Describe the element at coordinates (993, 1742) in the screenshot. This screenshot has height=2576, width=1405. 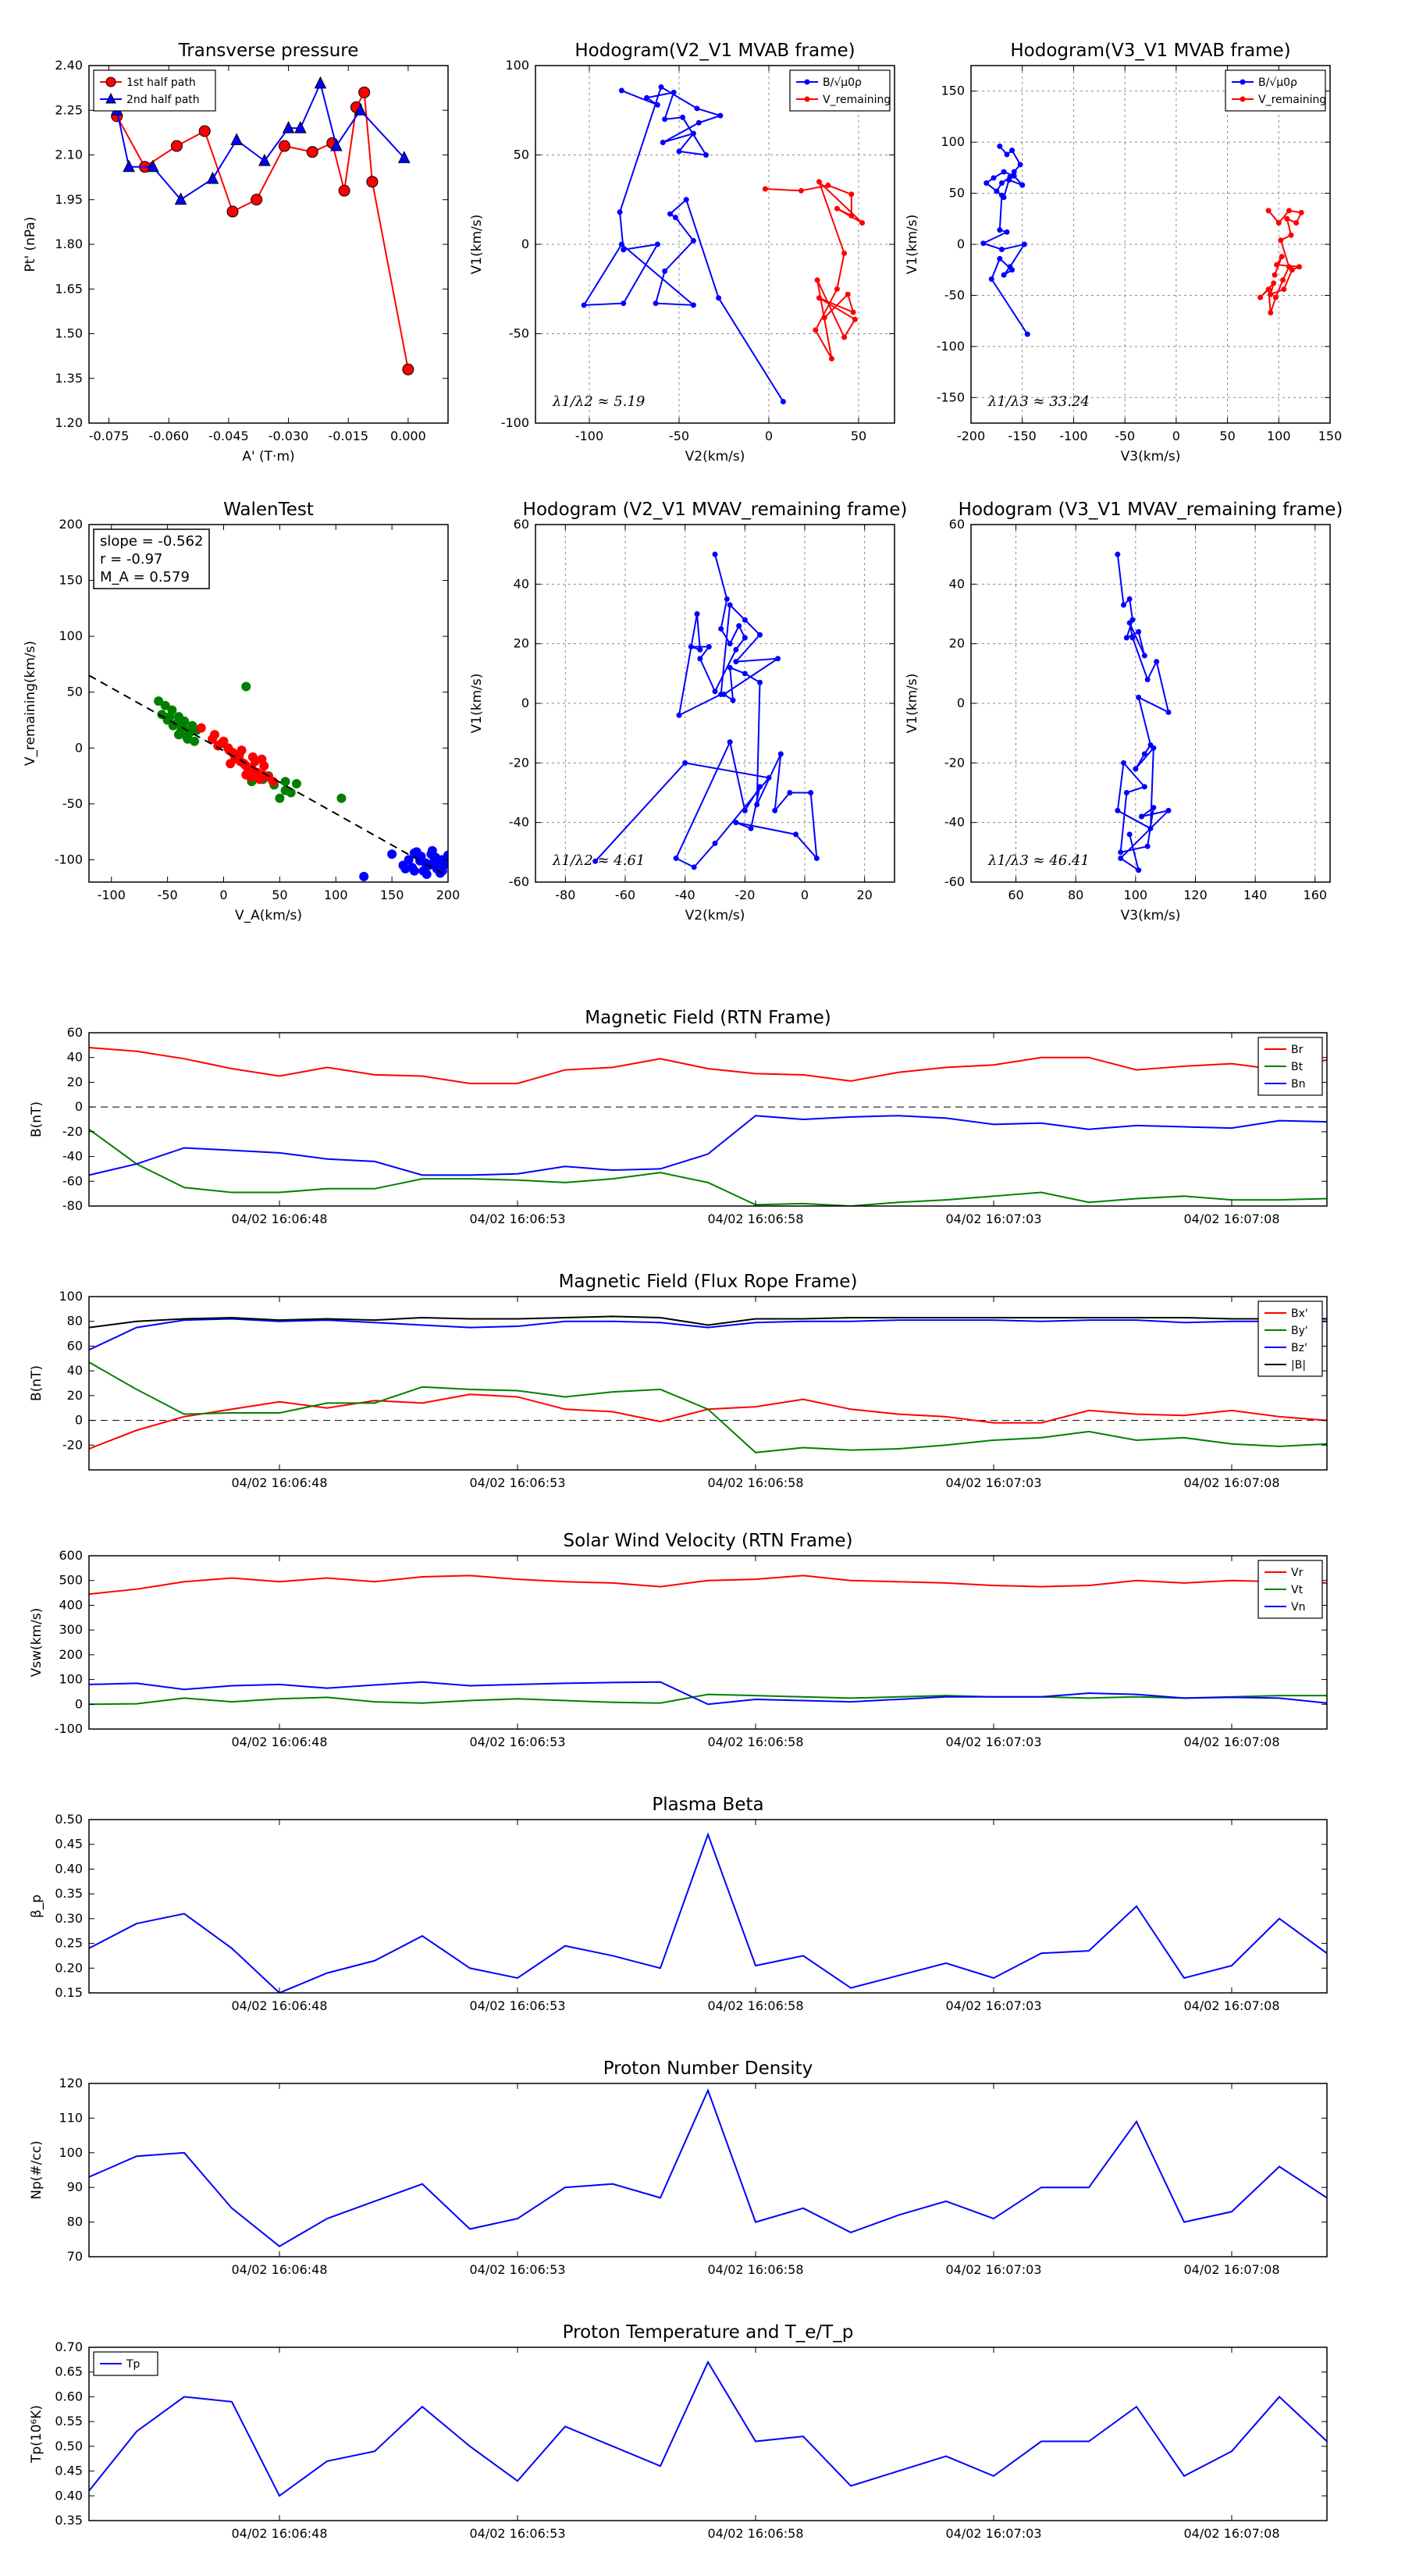
I see `x-tick-label: 04/02 16:07:03` at that location.